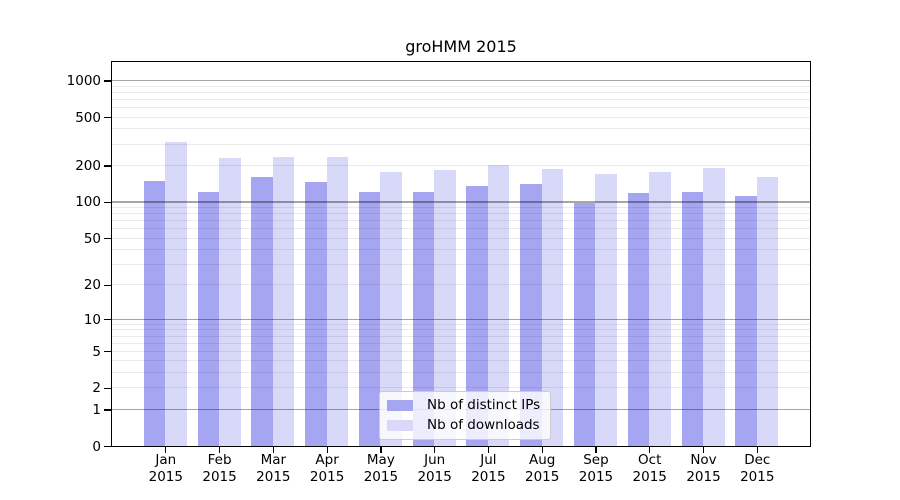 The image size is (900, 500). What do you see at coordinates (166, 449) in the screenshot?
I see `x-axis-tick-jan` at bounding box center [166, 449].